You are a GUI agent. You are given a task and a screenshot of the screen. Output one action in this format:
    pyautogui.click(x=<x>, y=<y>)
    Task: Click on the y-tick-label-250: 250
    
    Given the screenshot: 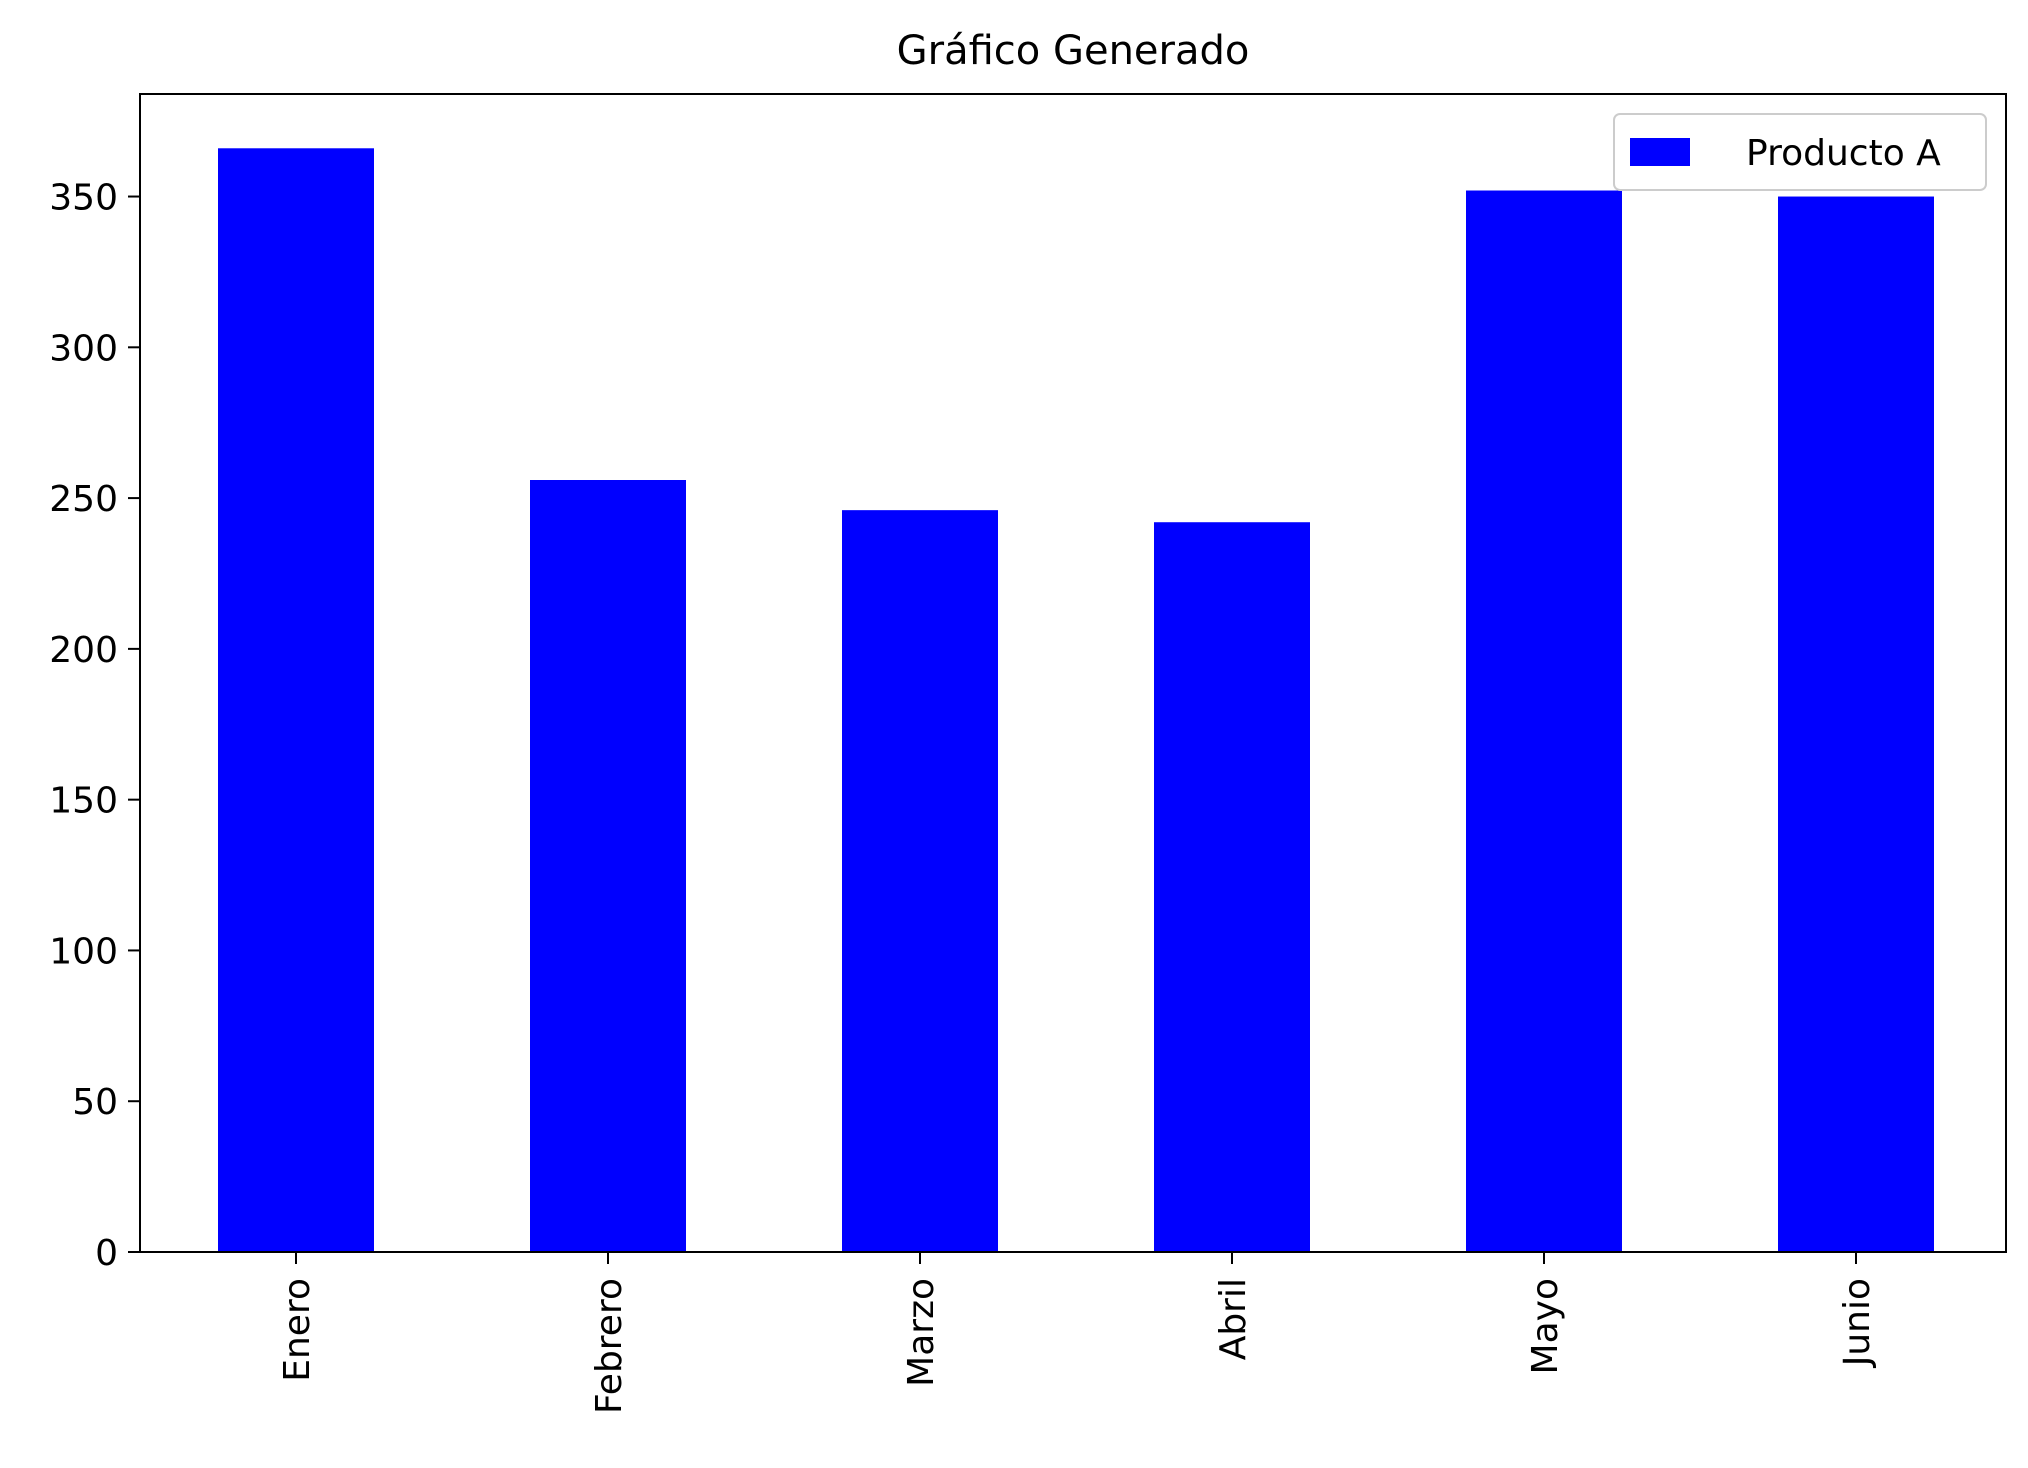 What is the action you would take?
    pyautogui.click(x=83, y=499)
    